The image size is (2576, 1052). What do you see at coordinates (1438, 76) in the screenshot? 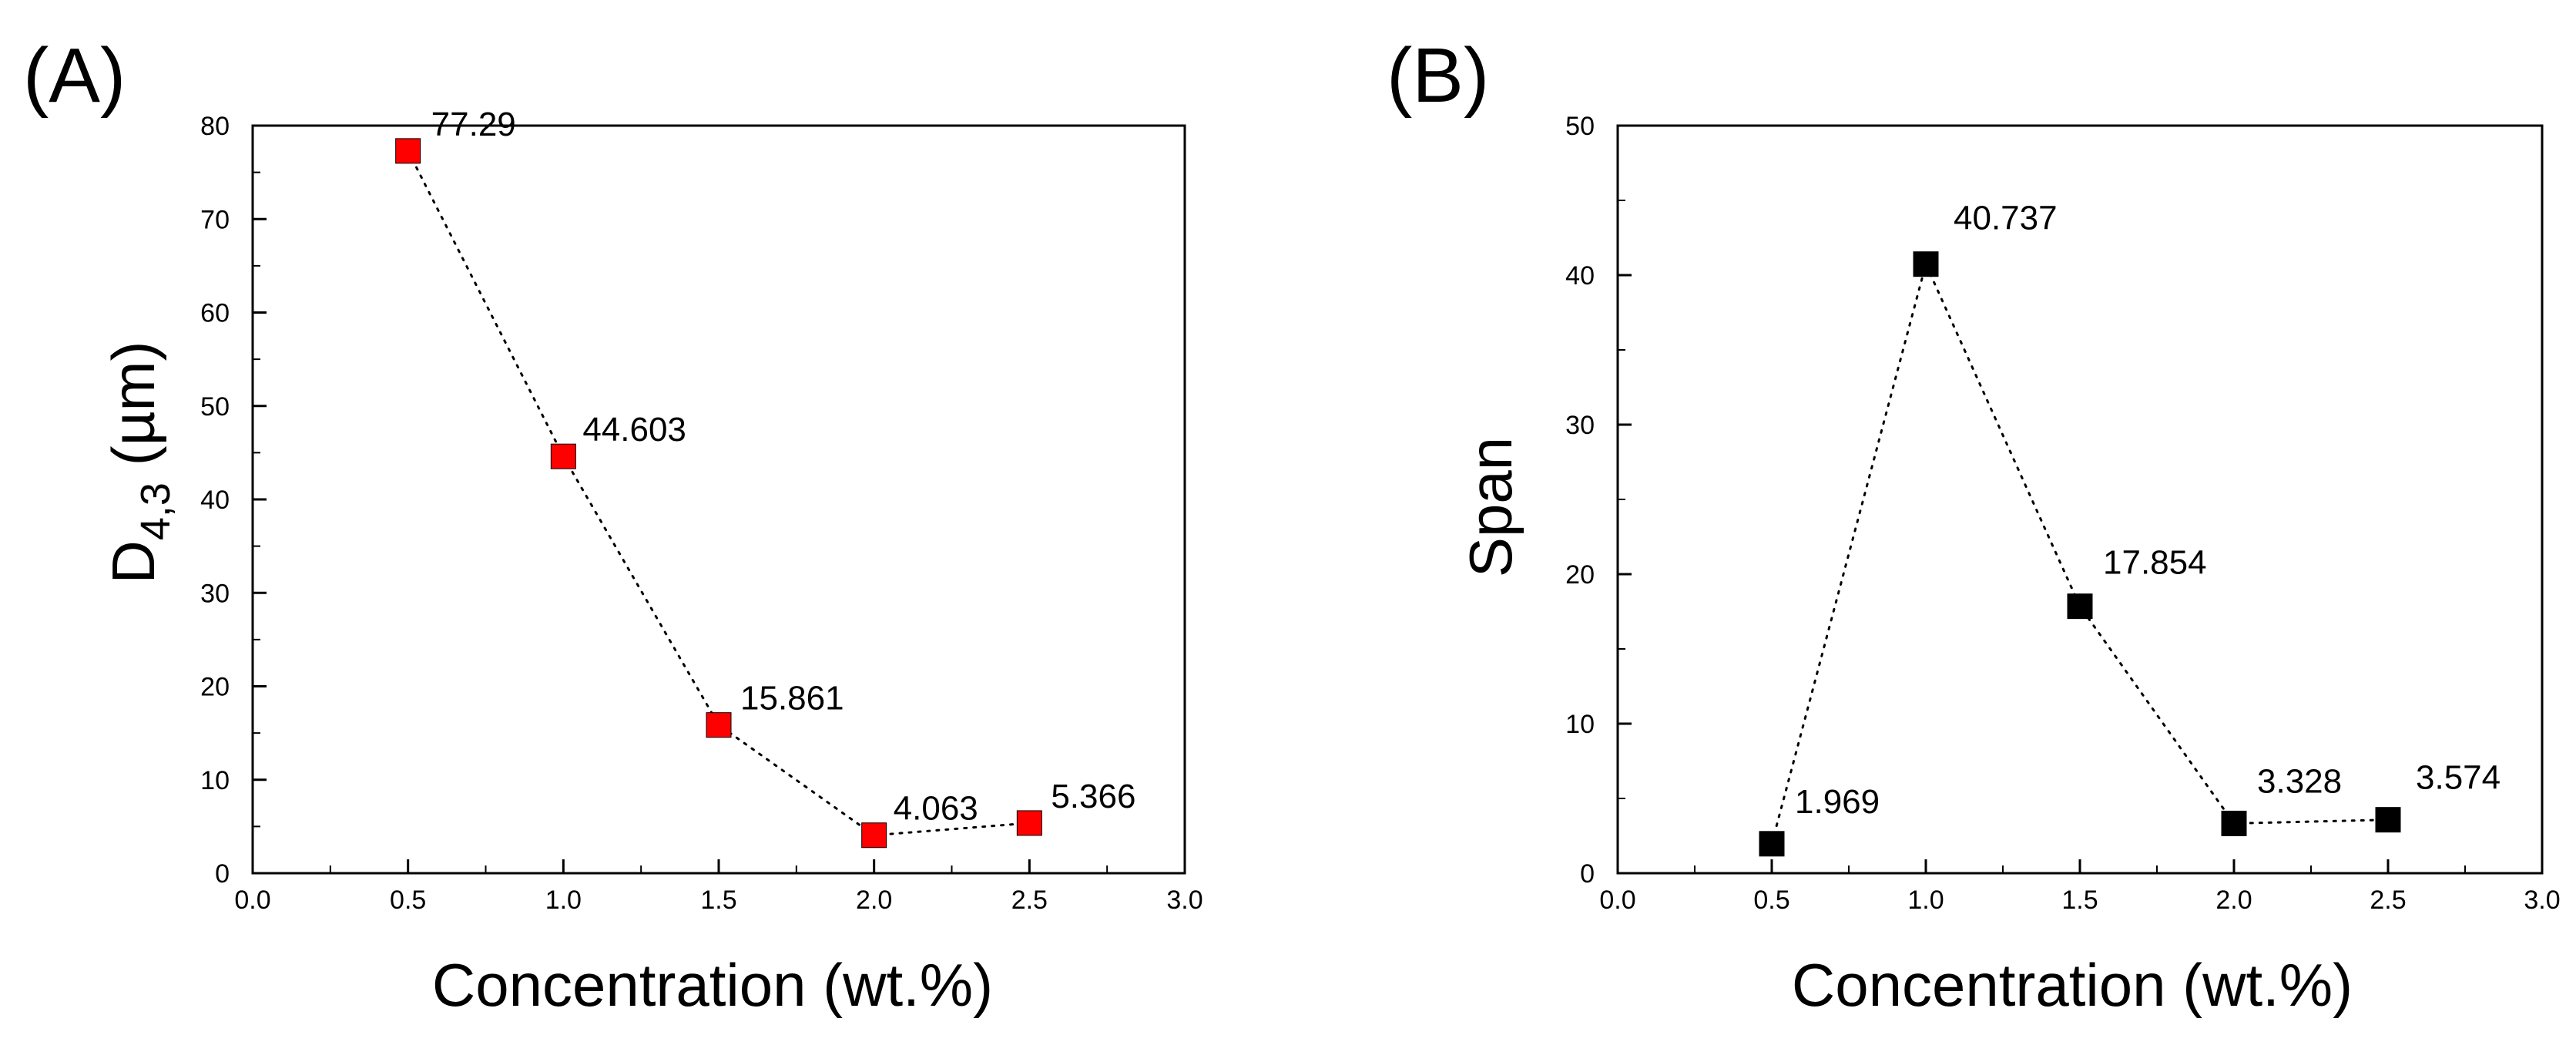
I see `panel-b-letter: (B)` at bounding box center [1438, 76].